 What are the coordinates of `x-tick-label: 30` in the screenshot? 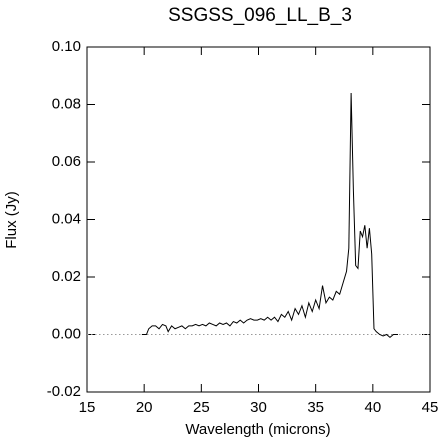 It's located at (258, 407).